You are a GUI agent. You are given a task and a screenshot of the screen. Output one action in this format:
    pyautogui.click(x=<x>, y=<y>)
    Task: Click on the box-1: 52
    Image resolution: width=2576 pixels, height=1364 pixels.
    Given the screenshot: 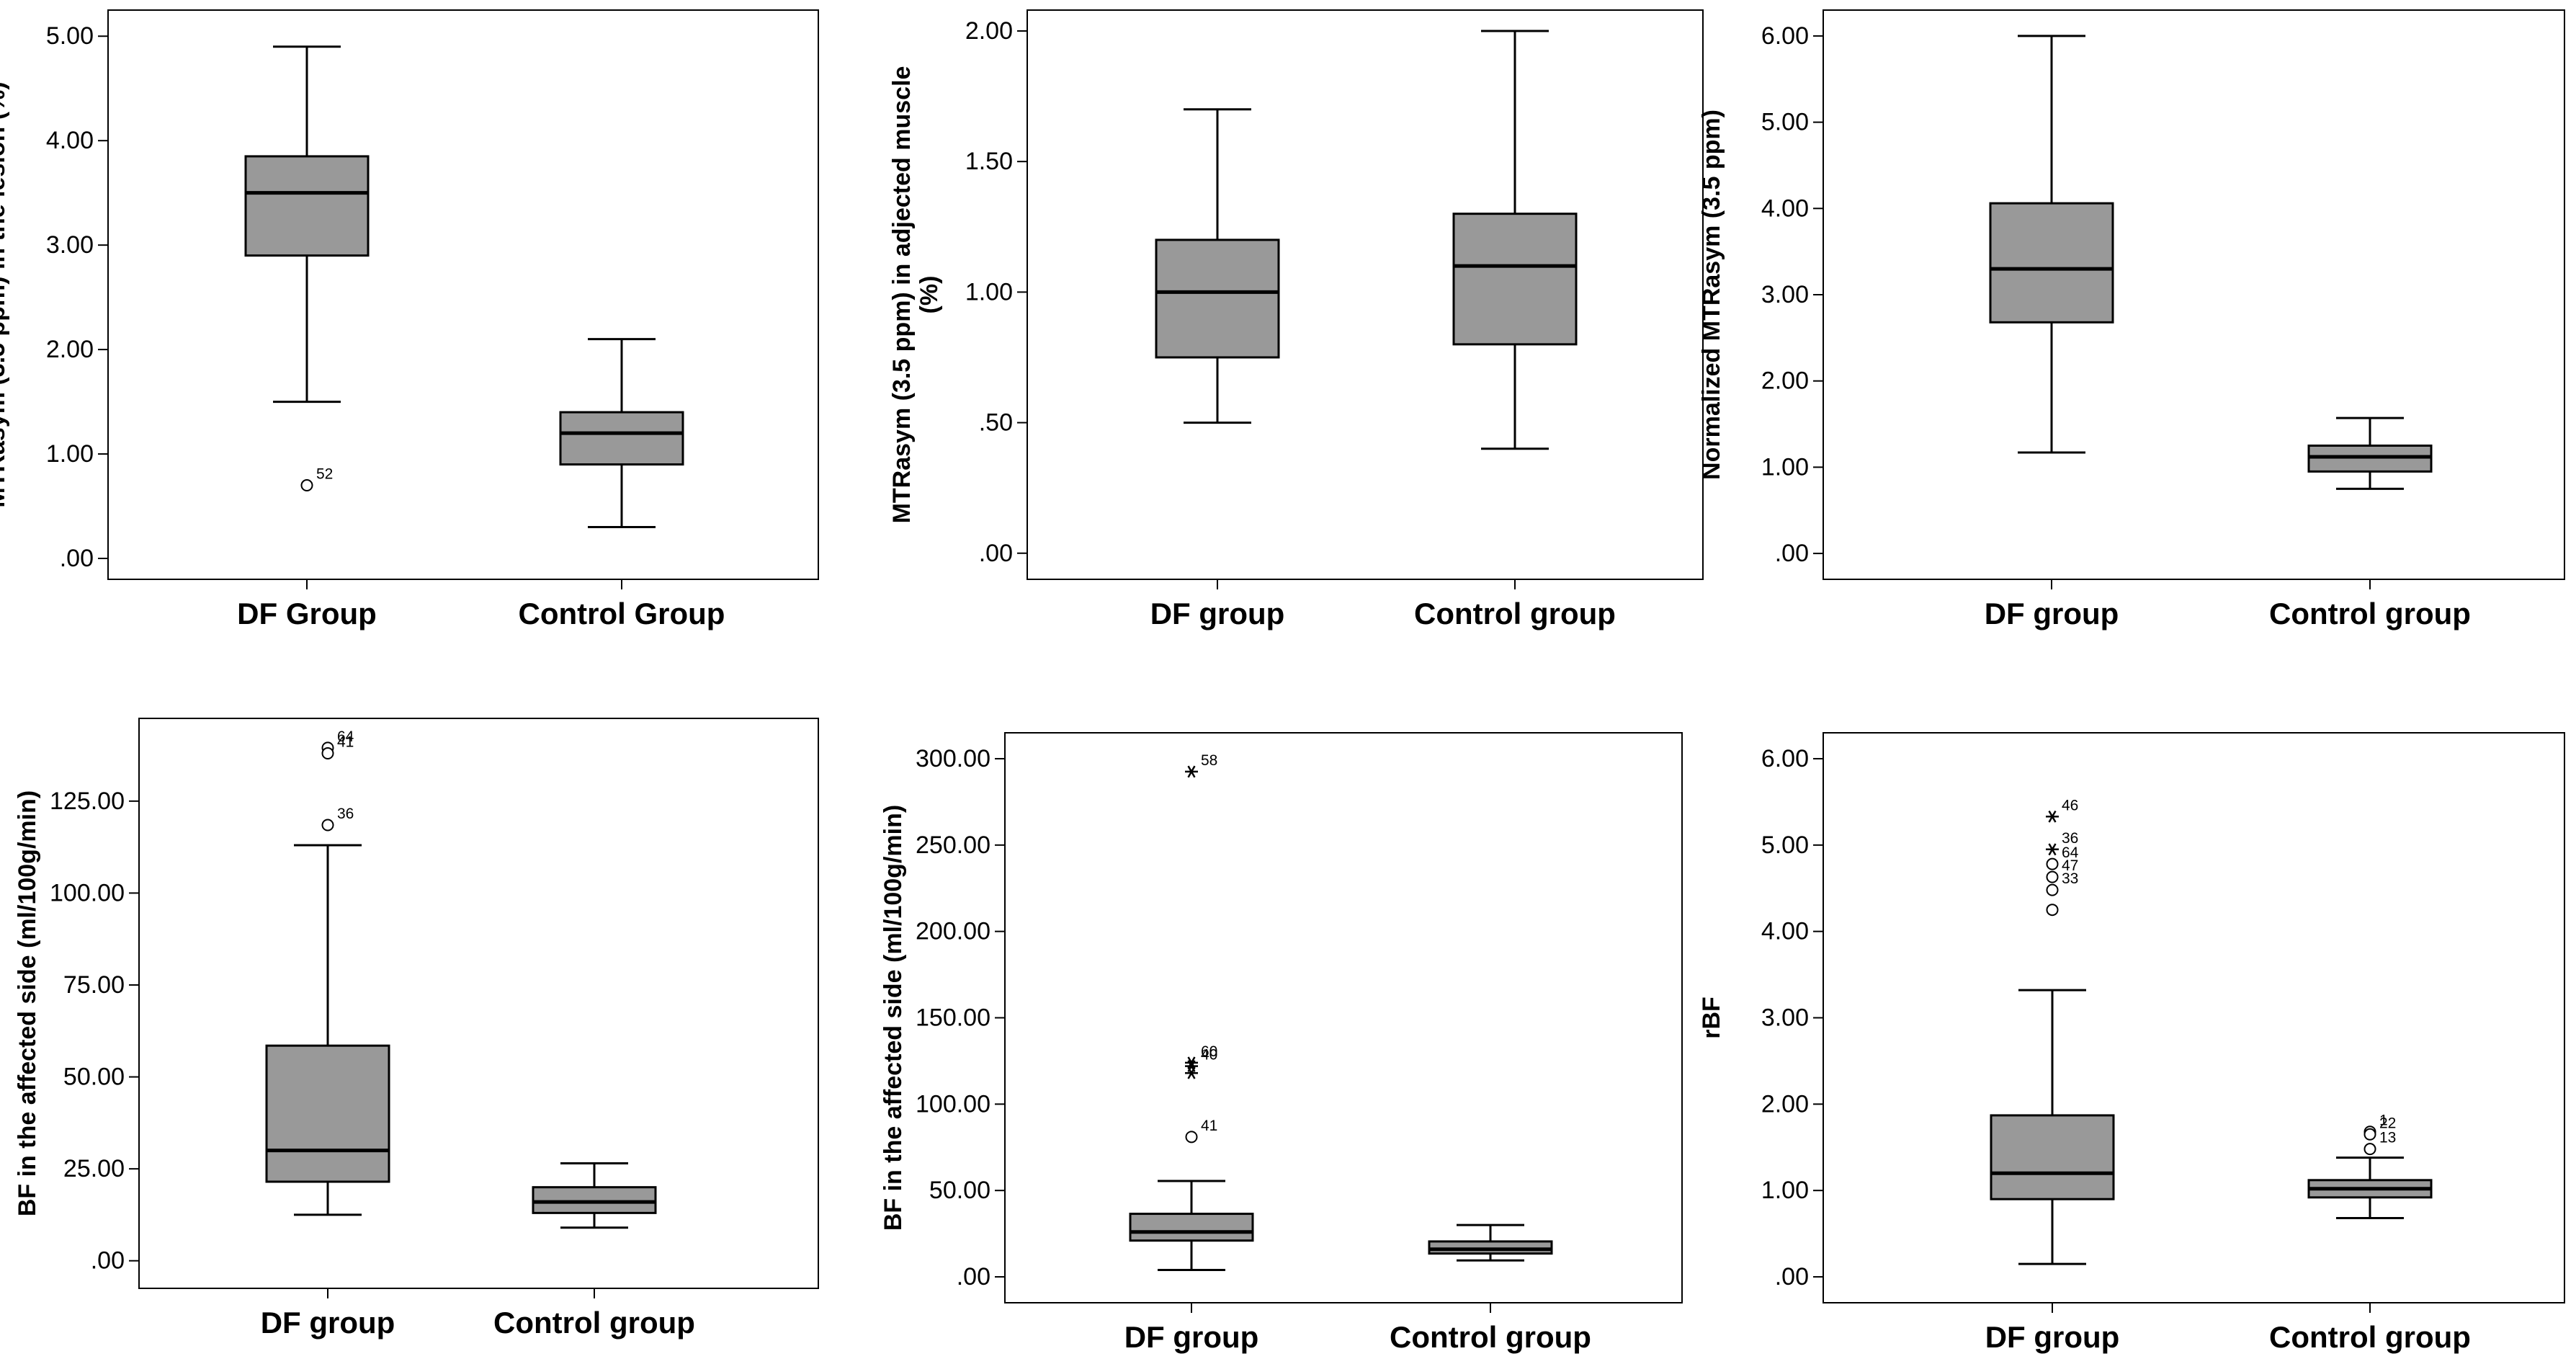 What is the action you would take?
    pyautogui.click(x=307, y=269)
    